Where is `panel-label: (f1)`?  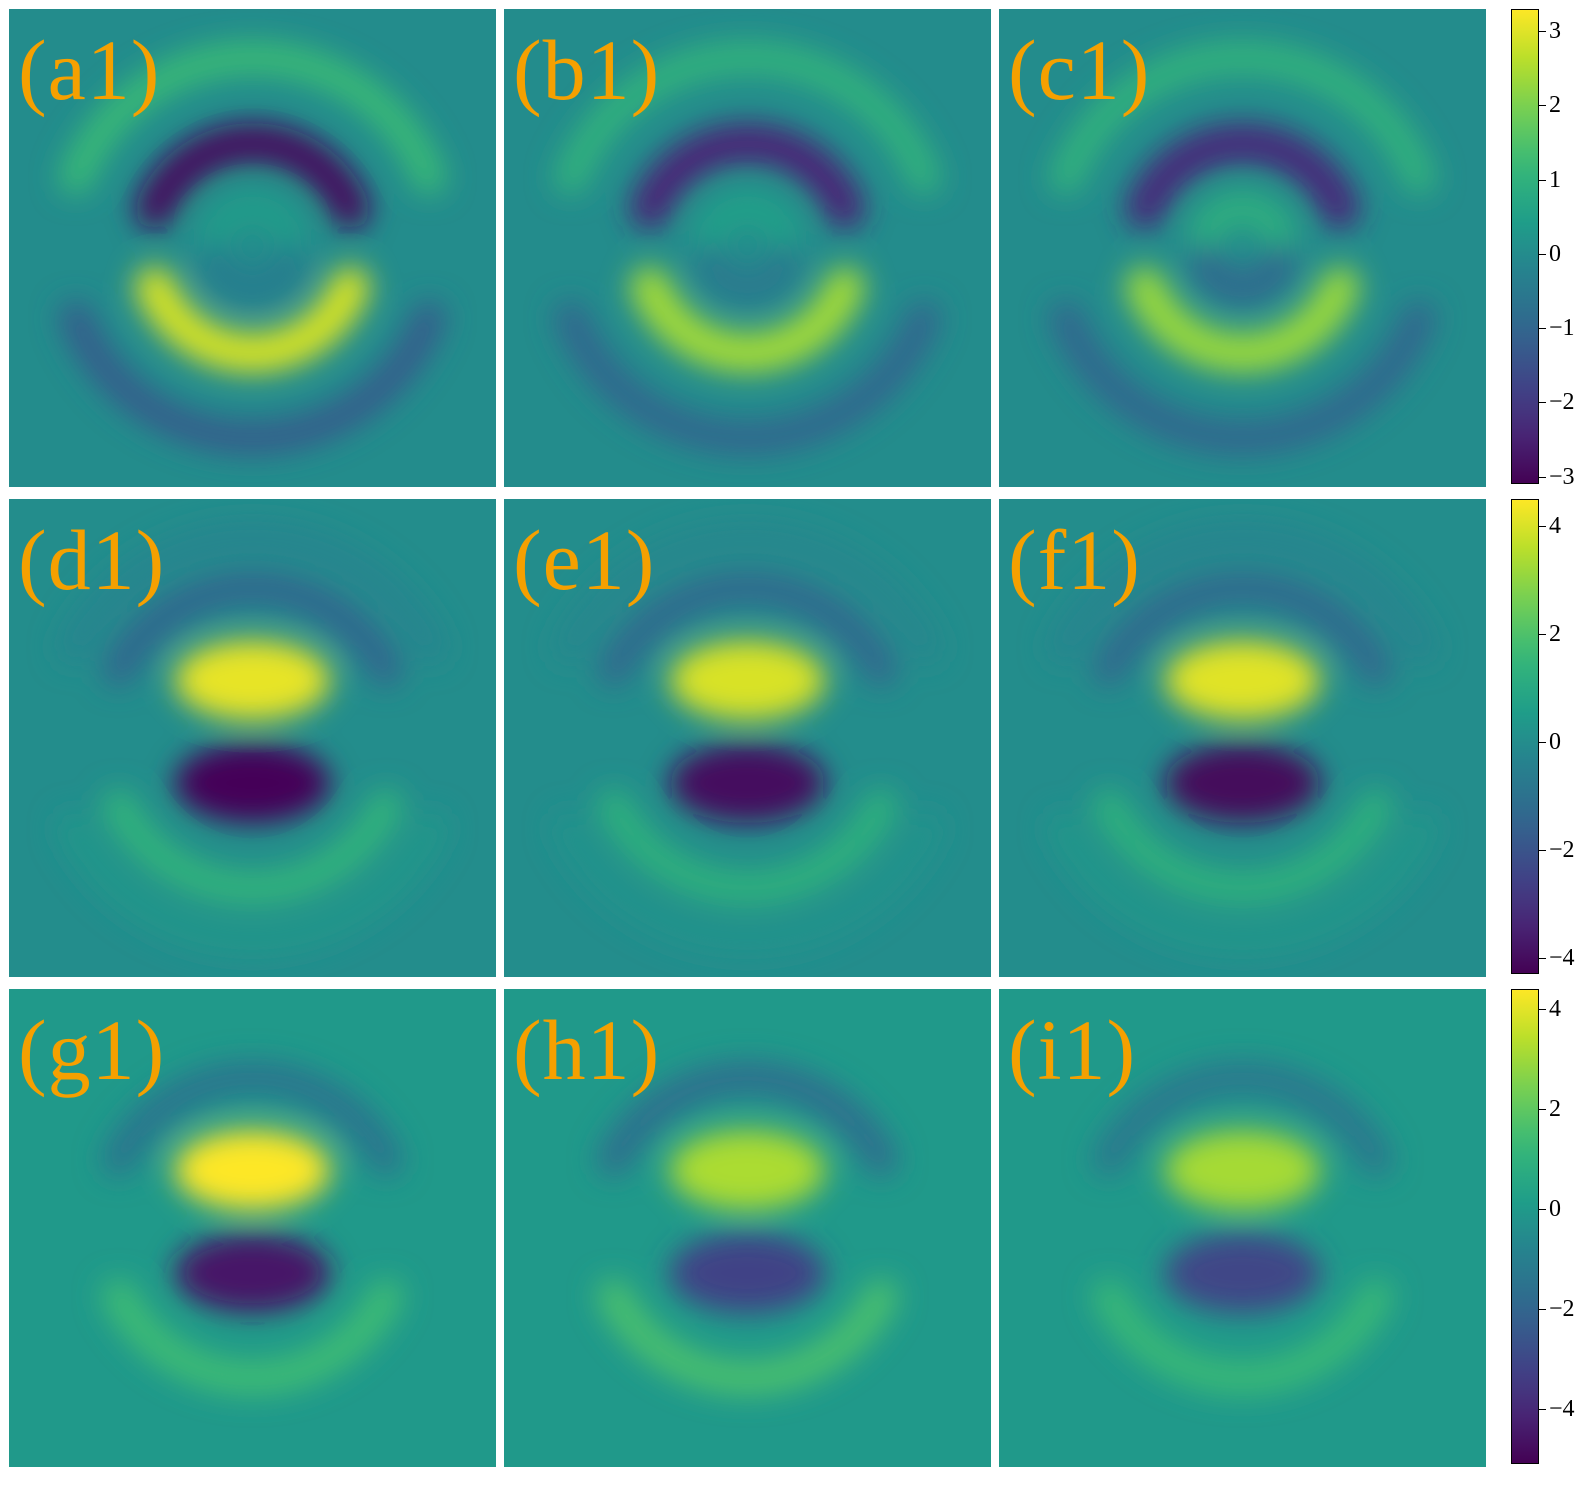 panel-label: (f1) is located at coordinates (1074, 560).